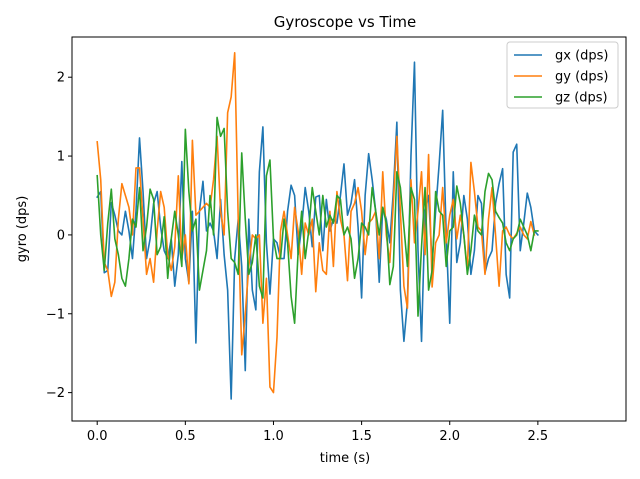 Image resolution: width=640 pixels, height=479 pixels. I want to click on y-axis: −2 −1 0 1 2, so click(59, 236).